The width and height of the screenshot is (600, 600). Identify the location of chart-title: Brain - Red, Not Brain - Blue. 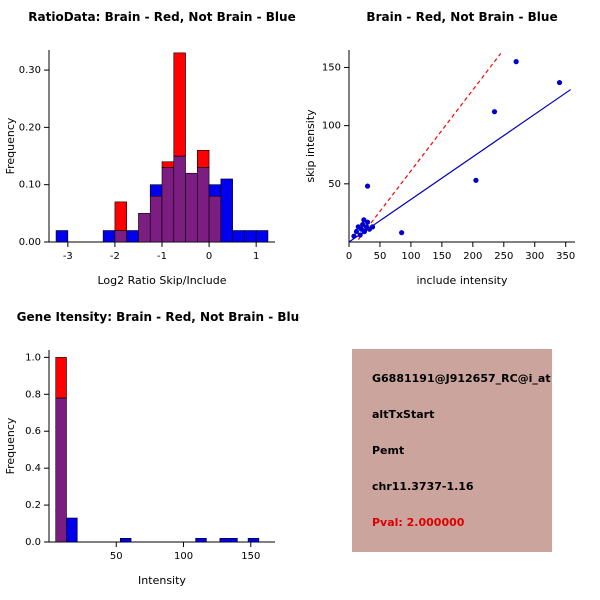
(461, 17).